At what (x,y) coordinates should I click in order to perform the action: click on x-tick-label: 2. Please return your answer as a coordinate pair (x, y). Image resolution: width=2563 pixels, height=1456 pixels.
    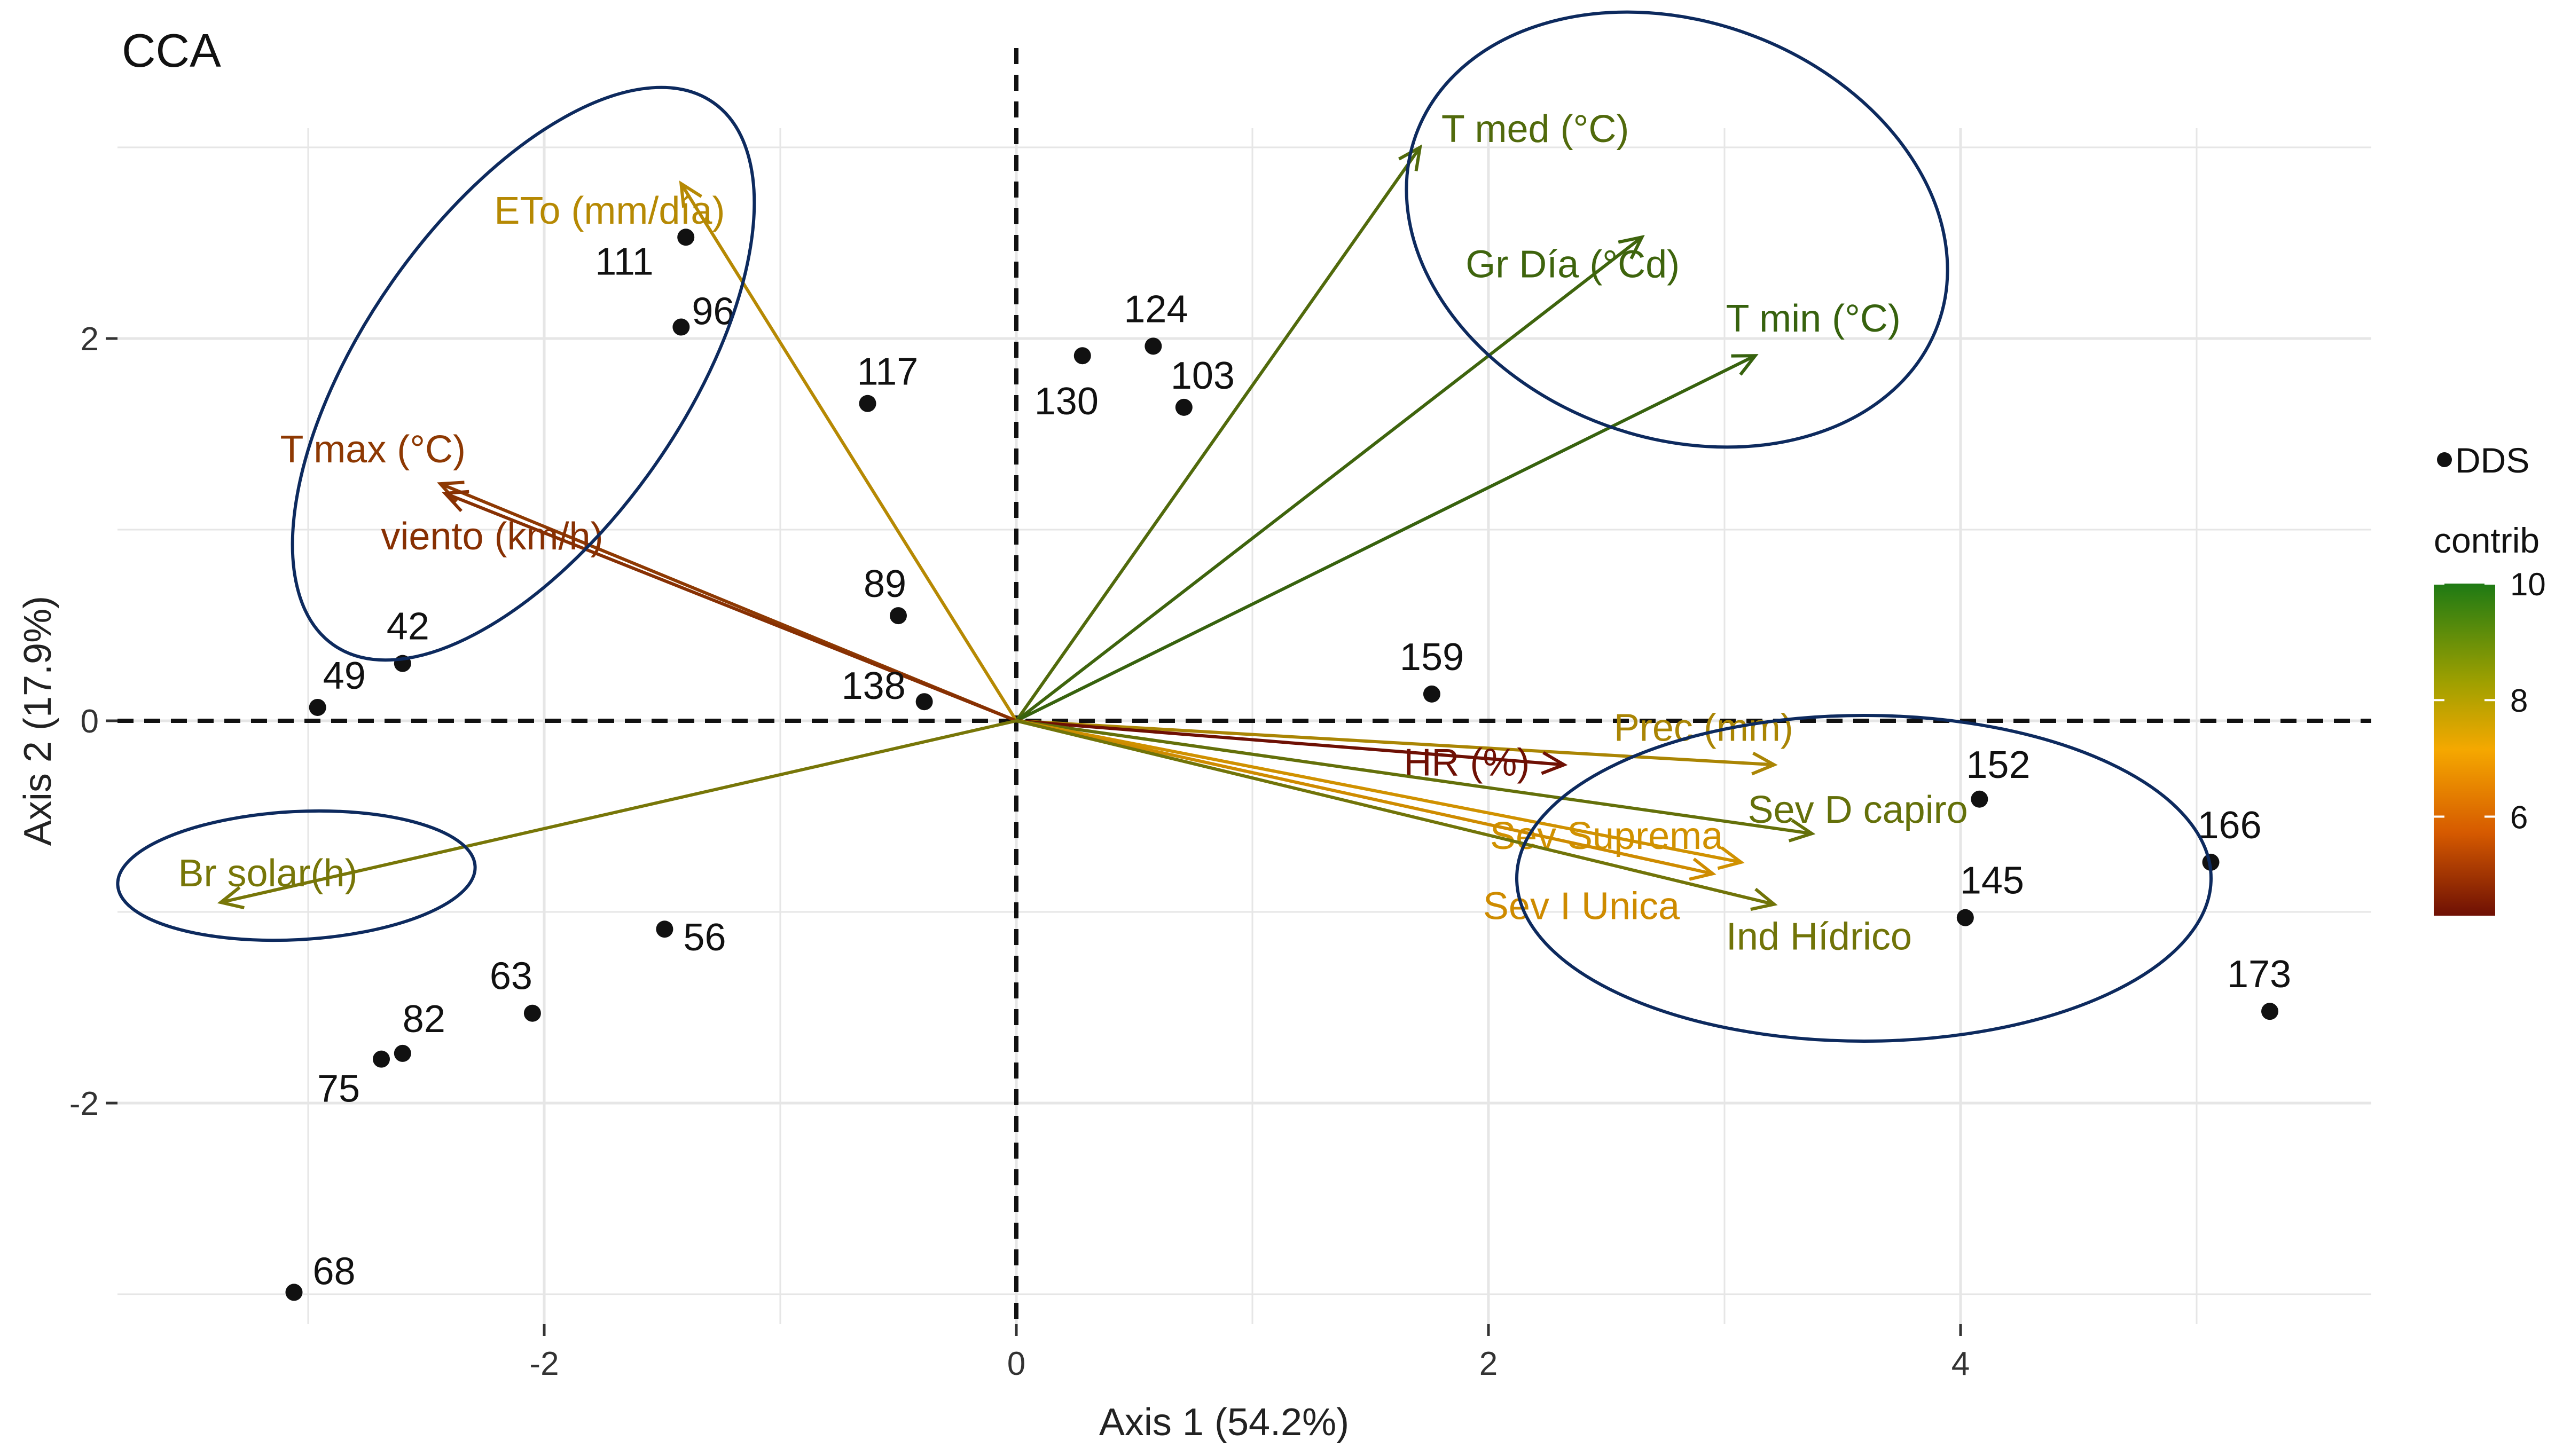
    Looking at the image, I should click on (1488, 1363).